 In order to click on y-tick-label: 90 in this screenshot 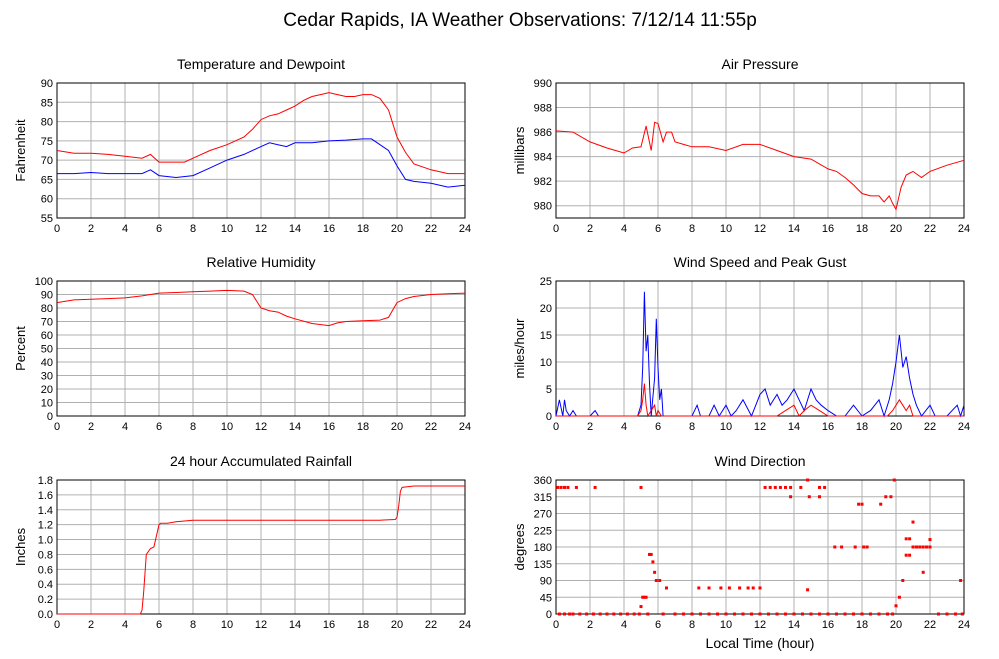, I will do `click(47, 296)`.